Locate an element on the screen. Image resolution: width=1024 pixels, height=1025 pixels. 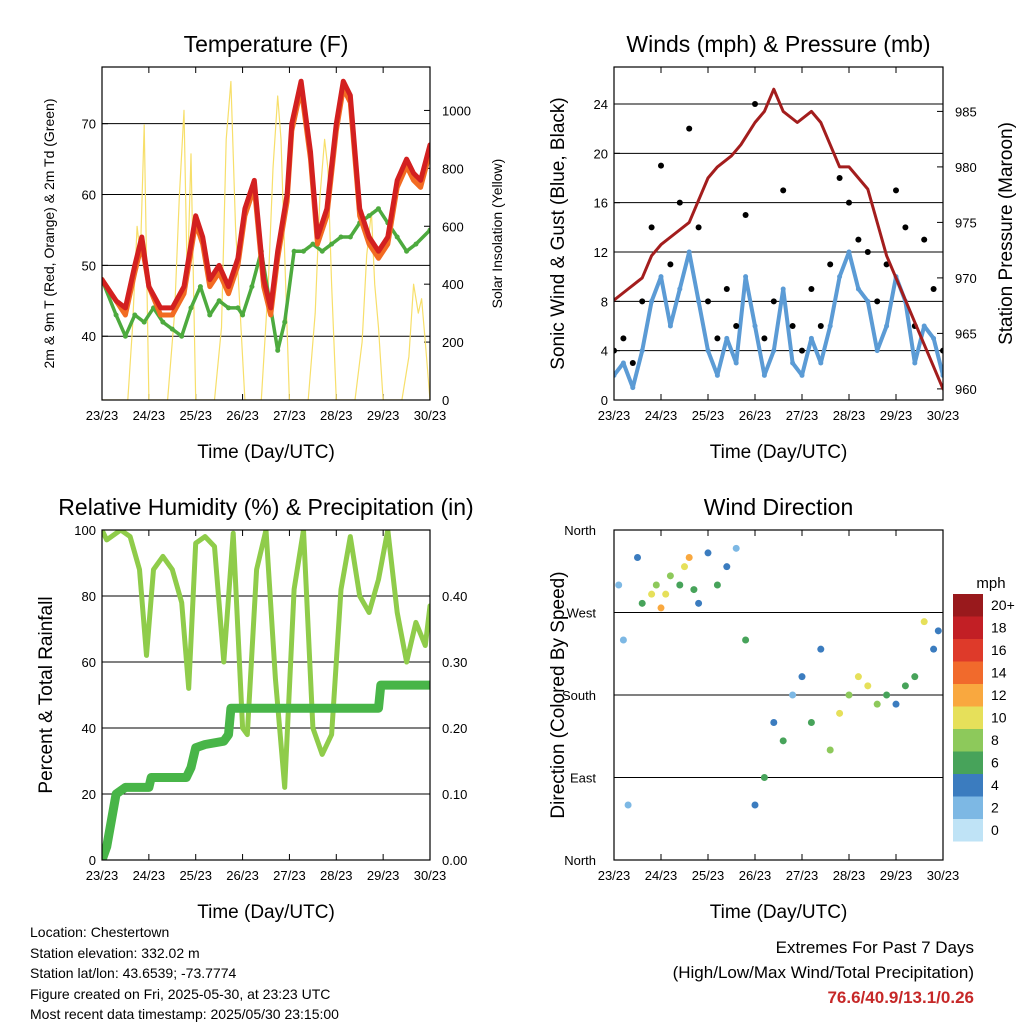
humidity-xtick-label: 28/23 is located at coordinates (336, 875).